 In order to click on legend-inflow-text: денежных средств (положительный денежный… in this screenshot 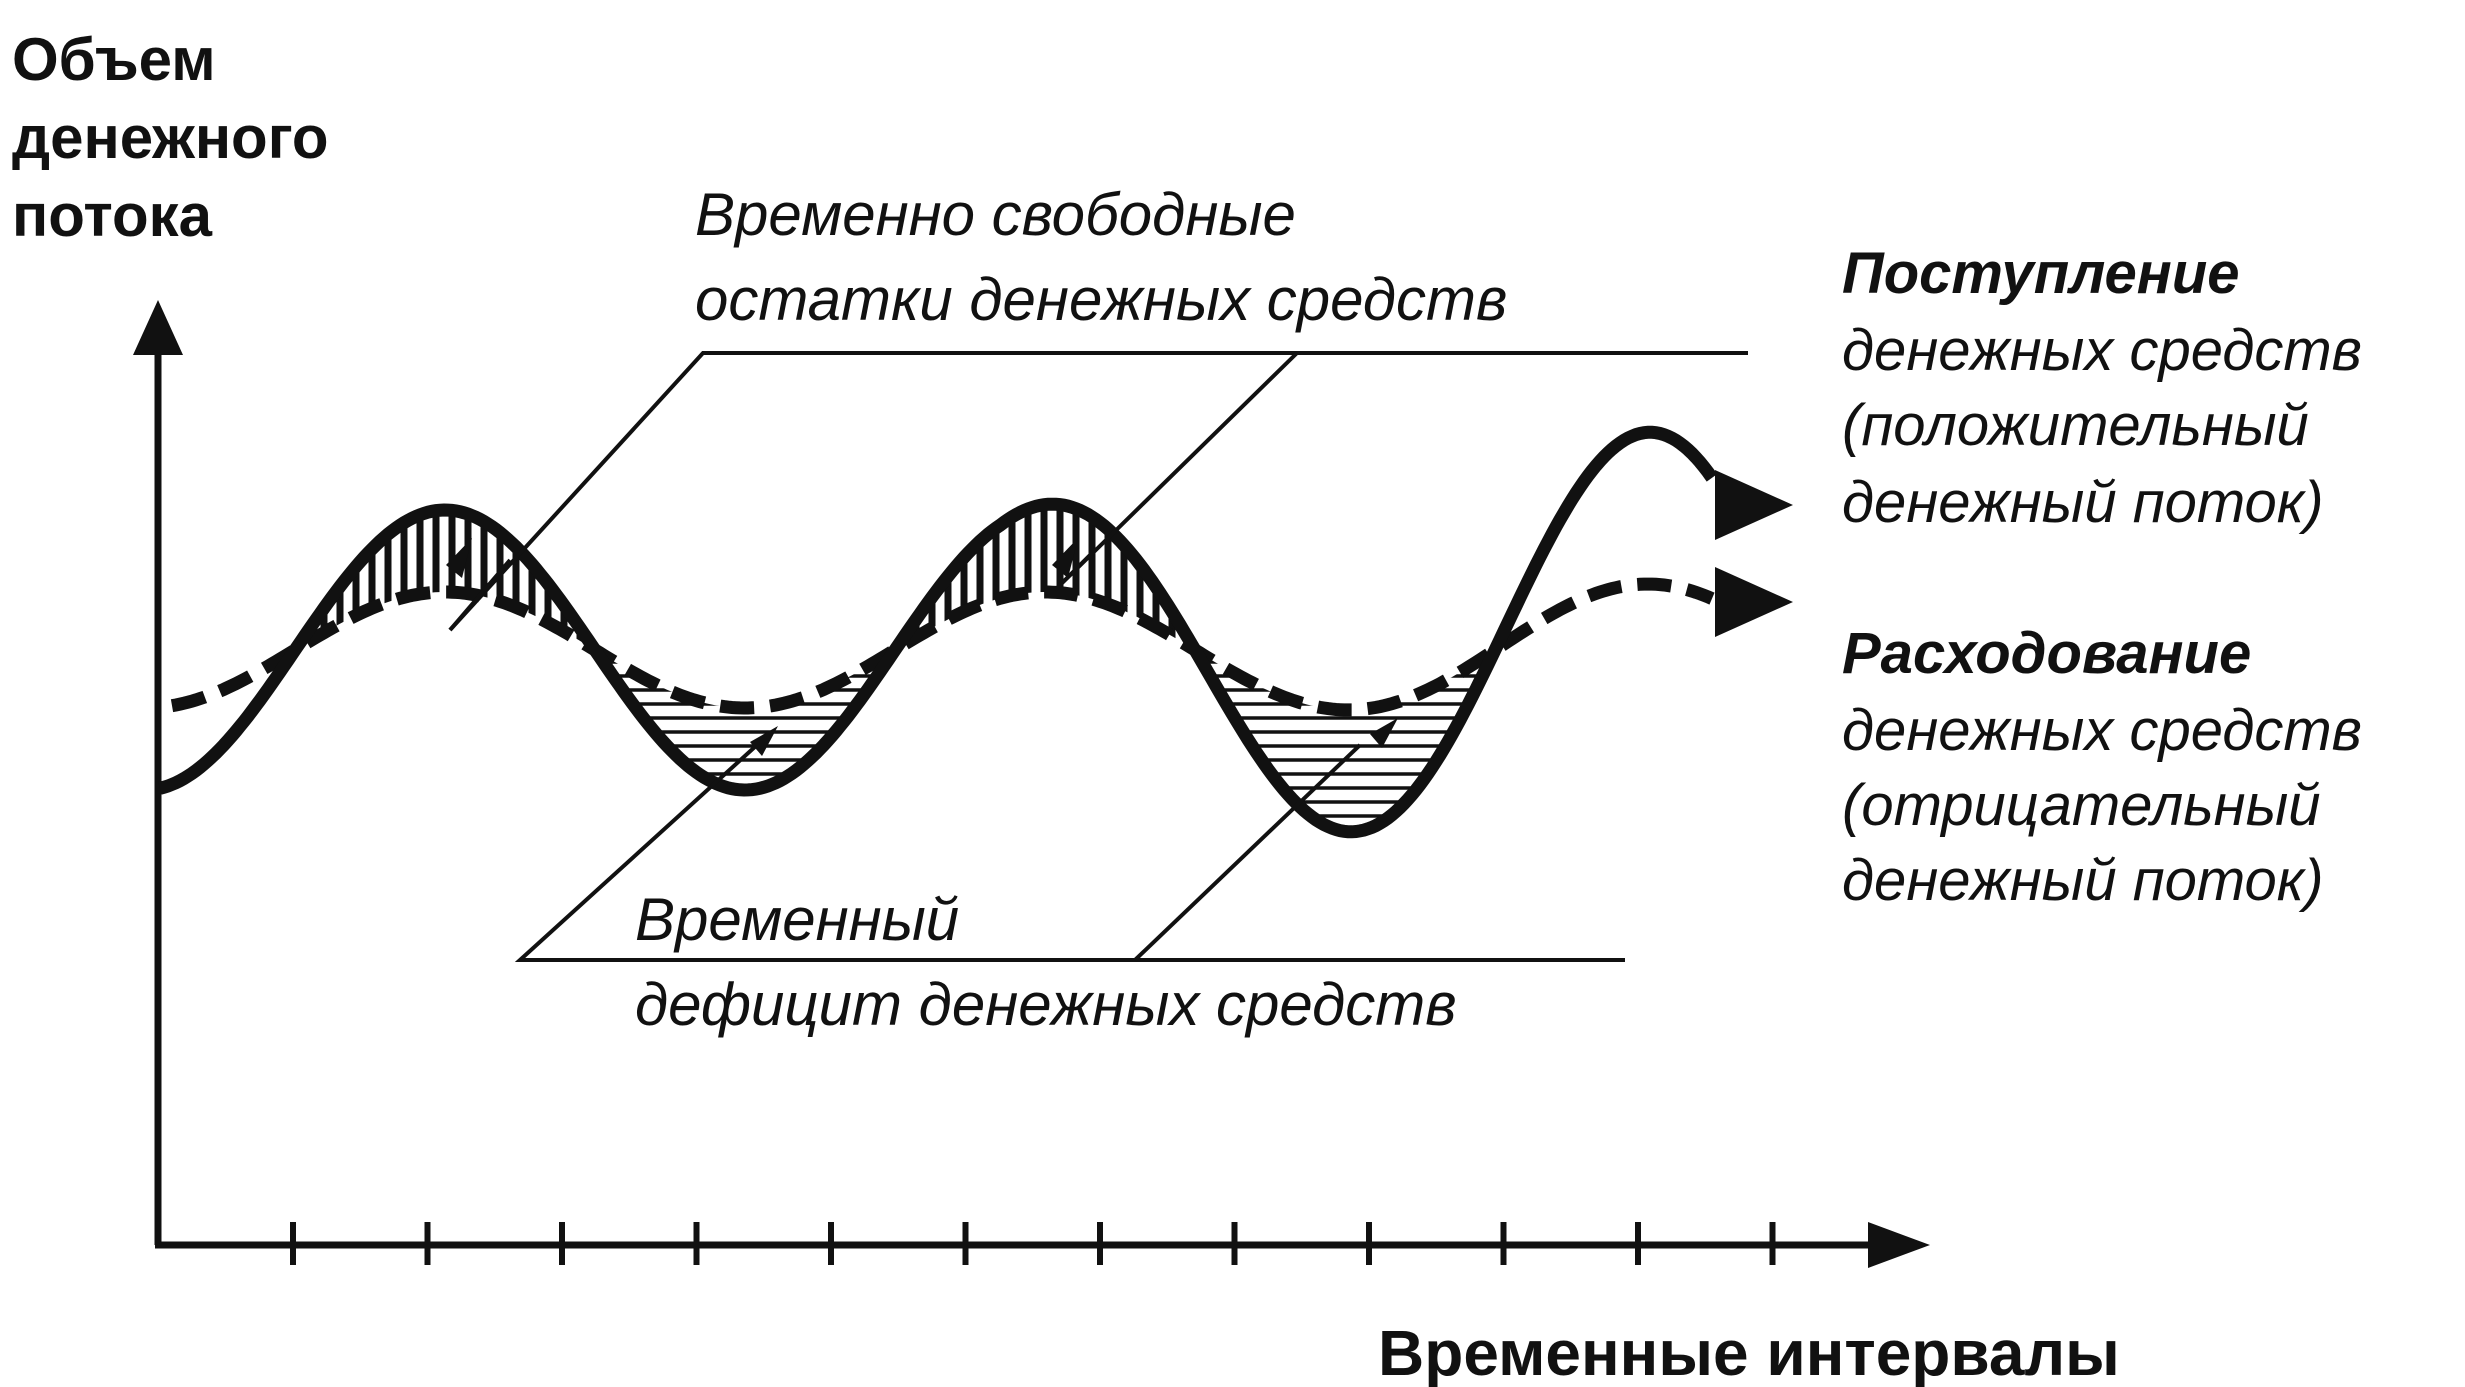, I will do `click(2110, 426)`.